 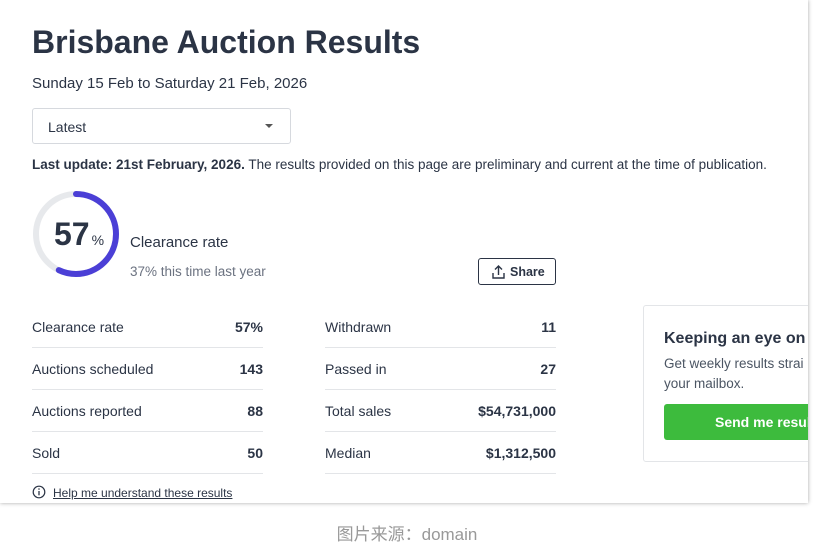 What do you see at coordinates (761, 422) in the screenshot?
I see `subscribe-label: Send me result` at bounding box center [761, 422].